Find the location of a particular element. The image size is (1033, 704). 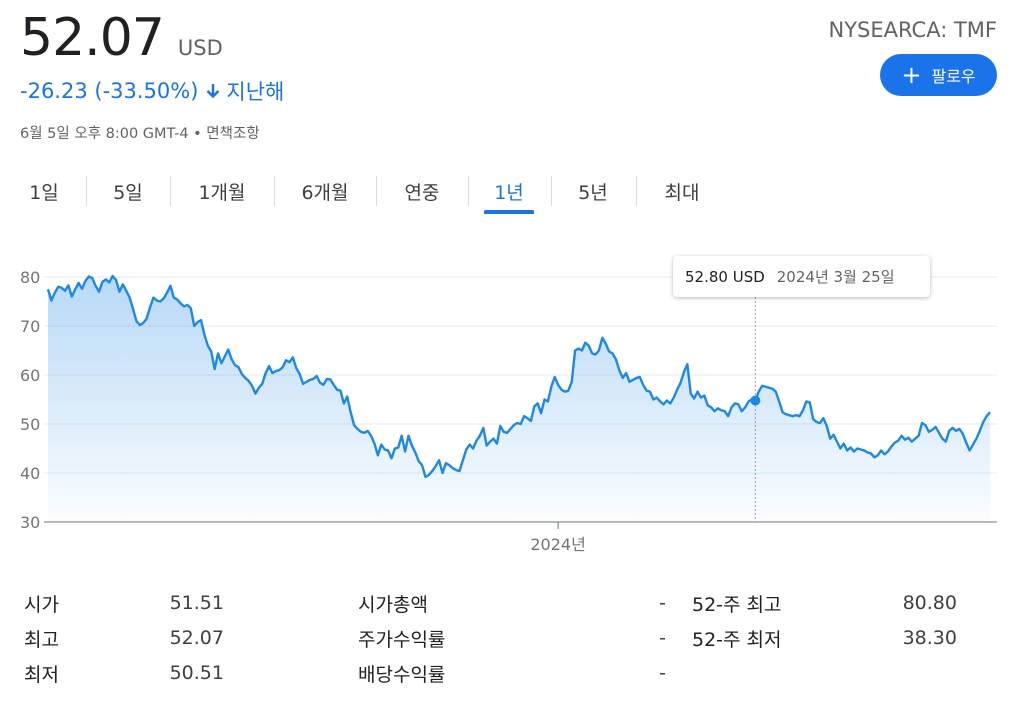

stat-label-market-cap: 시가총액 is located at coordinates (393, 605).